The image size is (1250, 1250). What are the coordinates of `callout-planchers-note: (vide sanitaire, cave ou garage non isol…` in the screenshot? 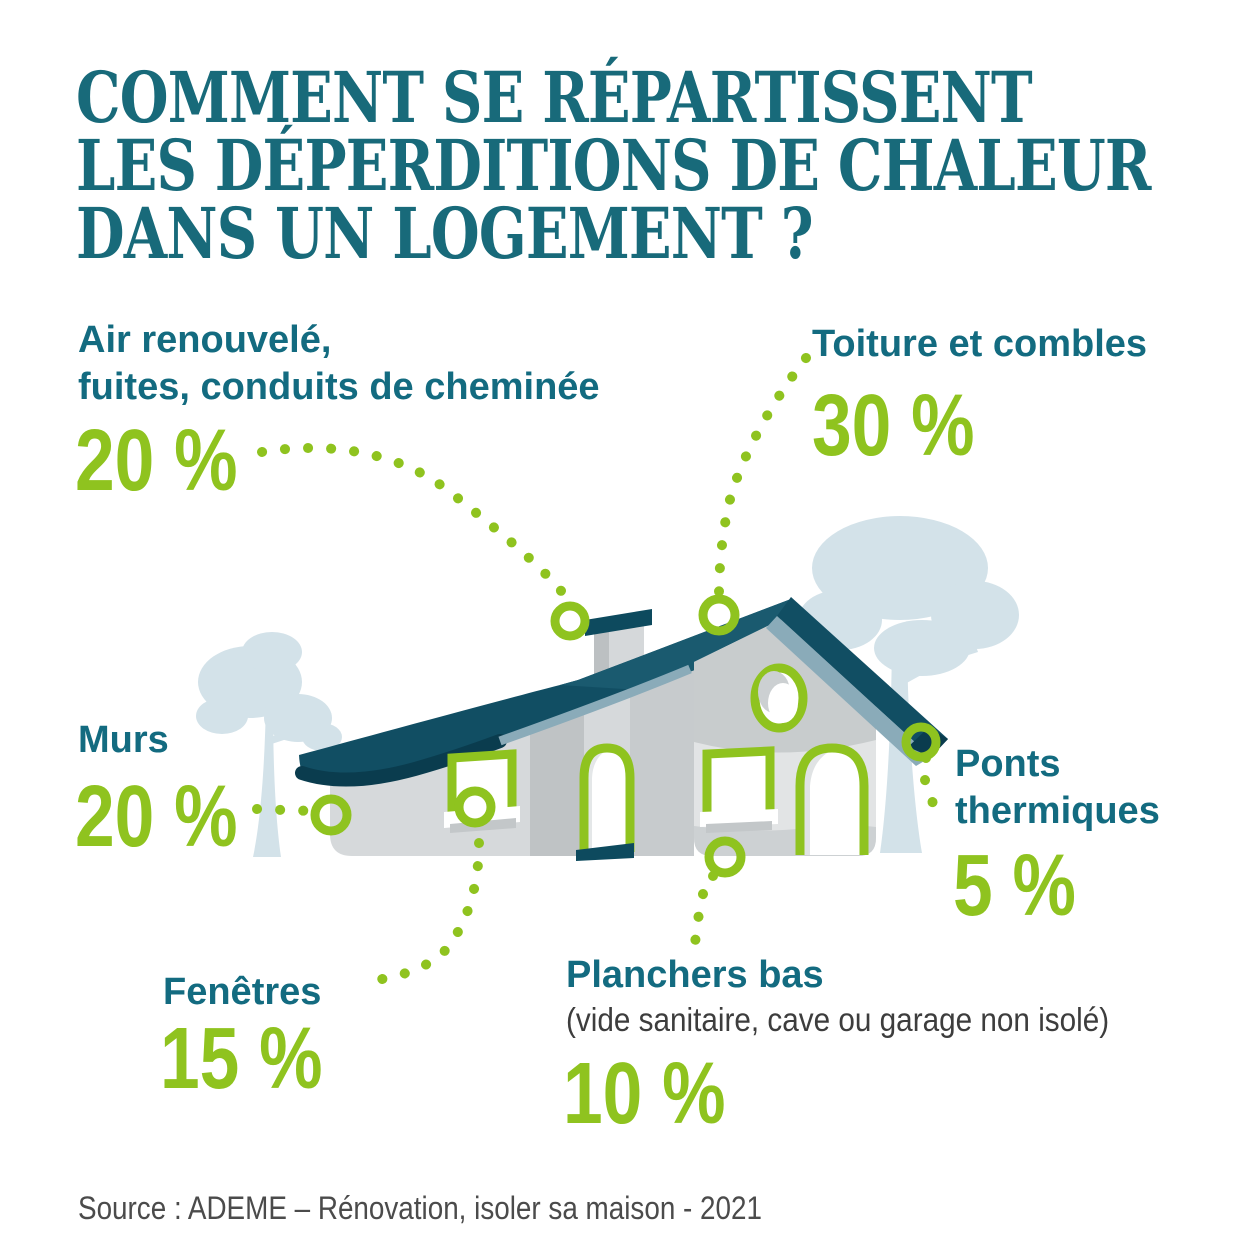 It's located at (838, 1019).